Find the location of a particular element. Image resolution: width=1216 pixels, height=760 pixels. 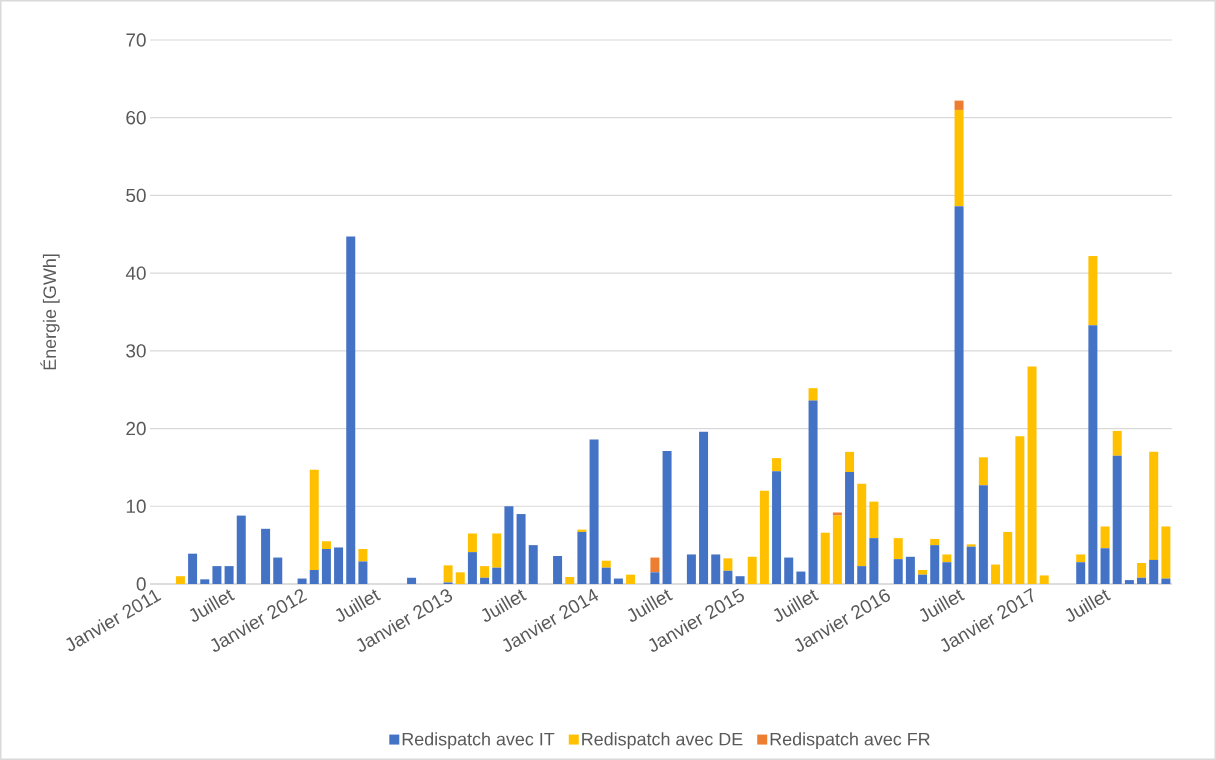

legend-label: Redispatch avec FR is located at coordinates (850, 741).